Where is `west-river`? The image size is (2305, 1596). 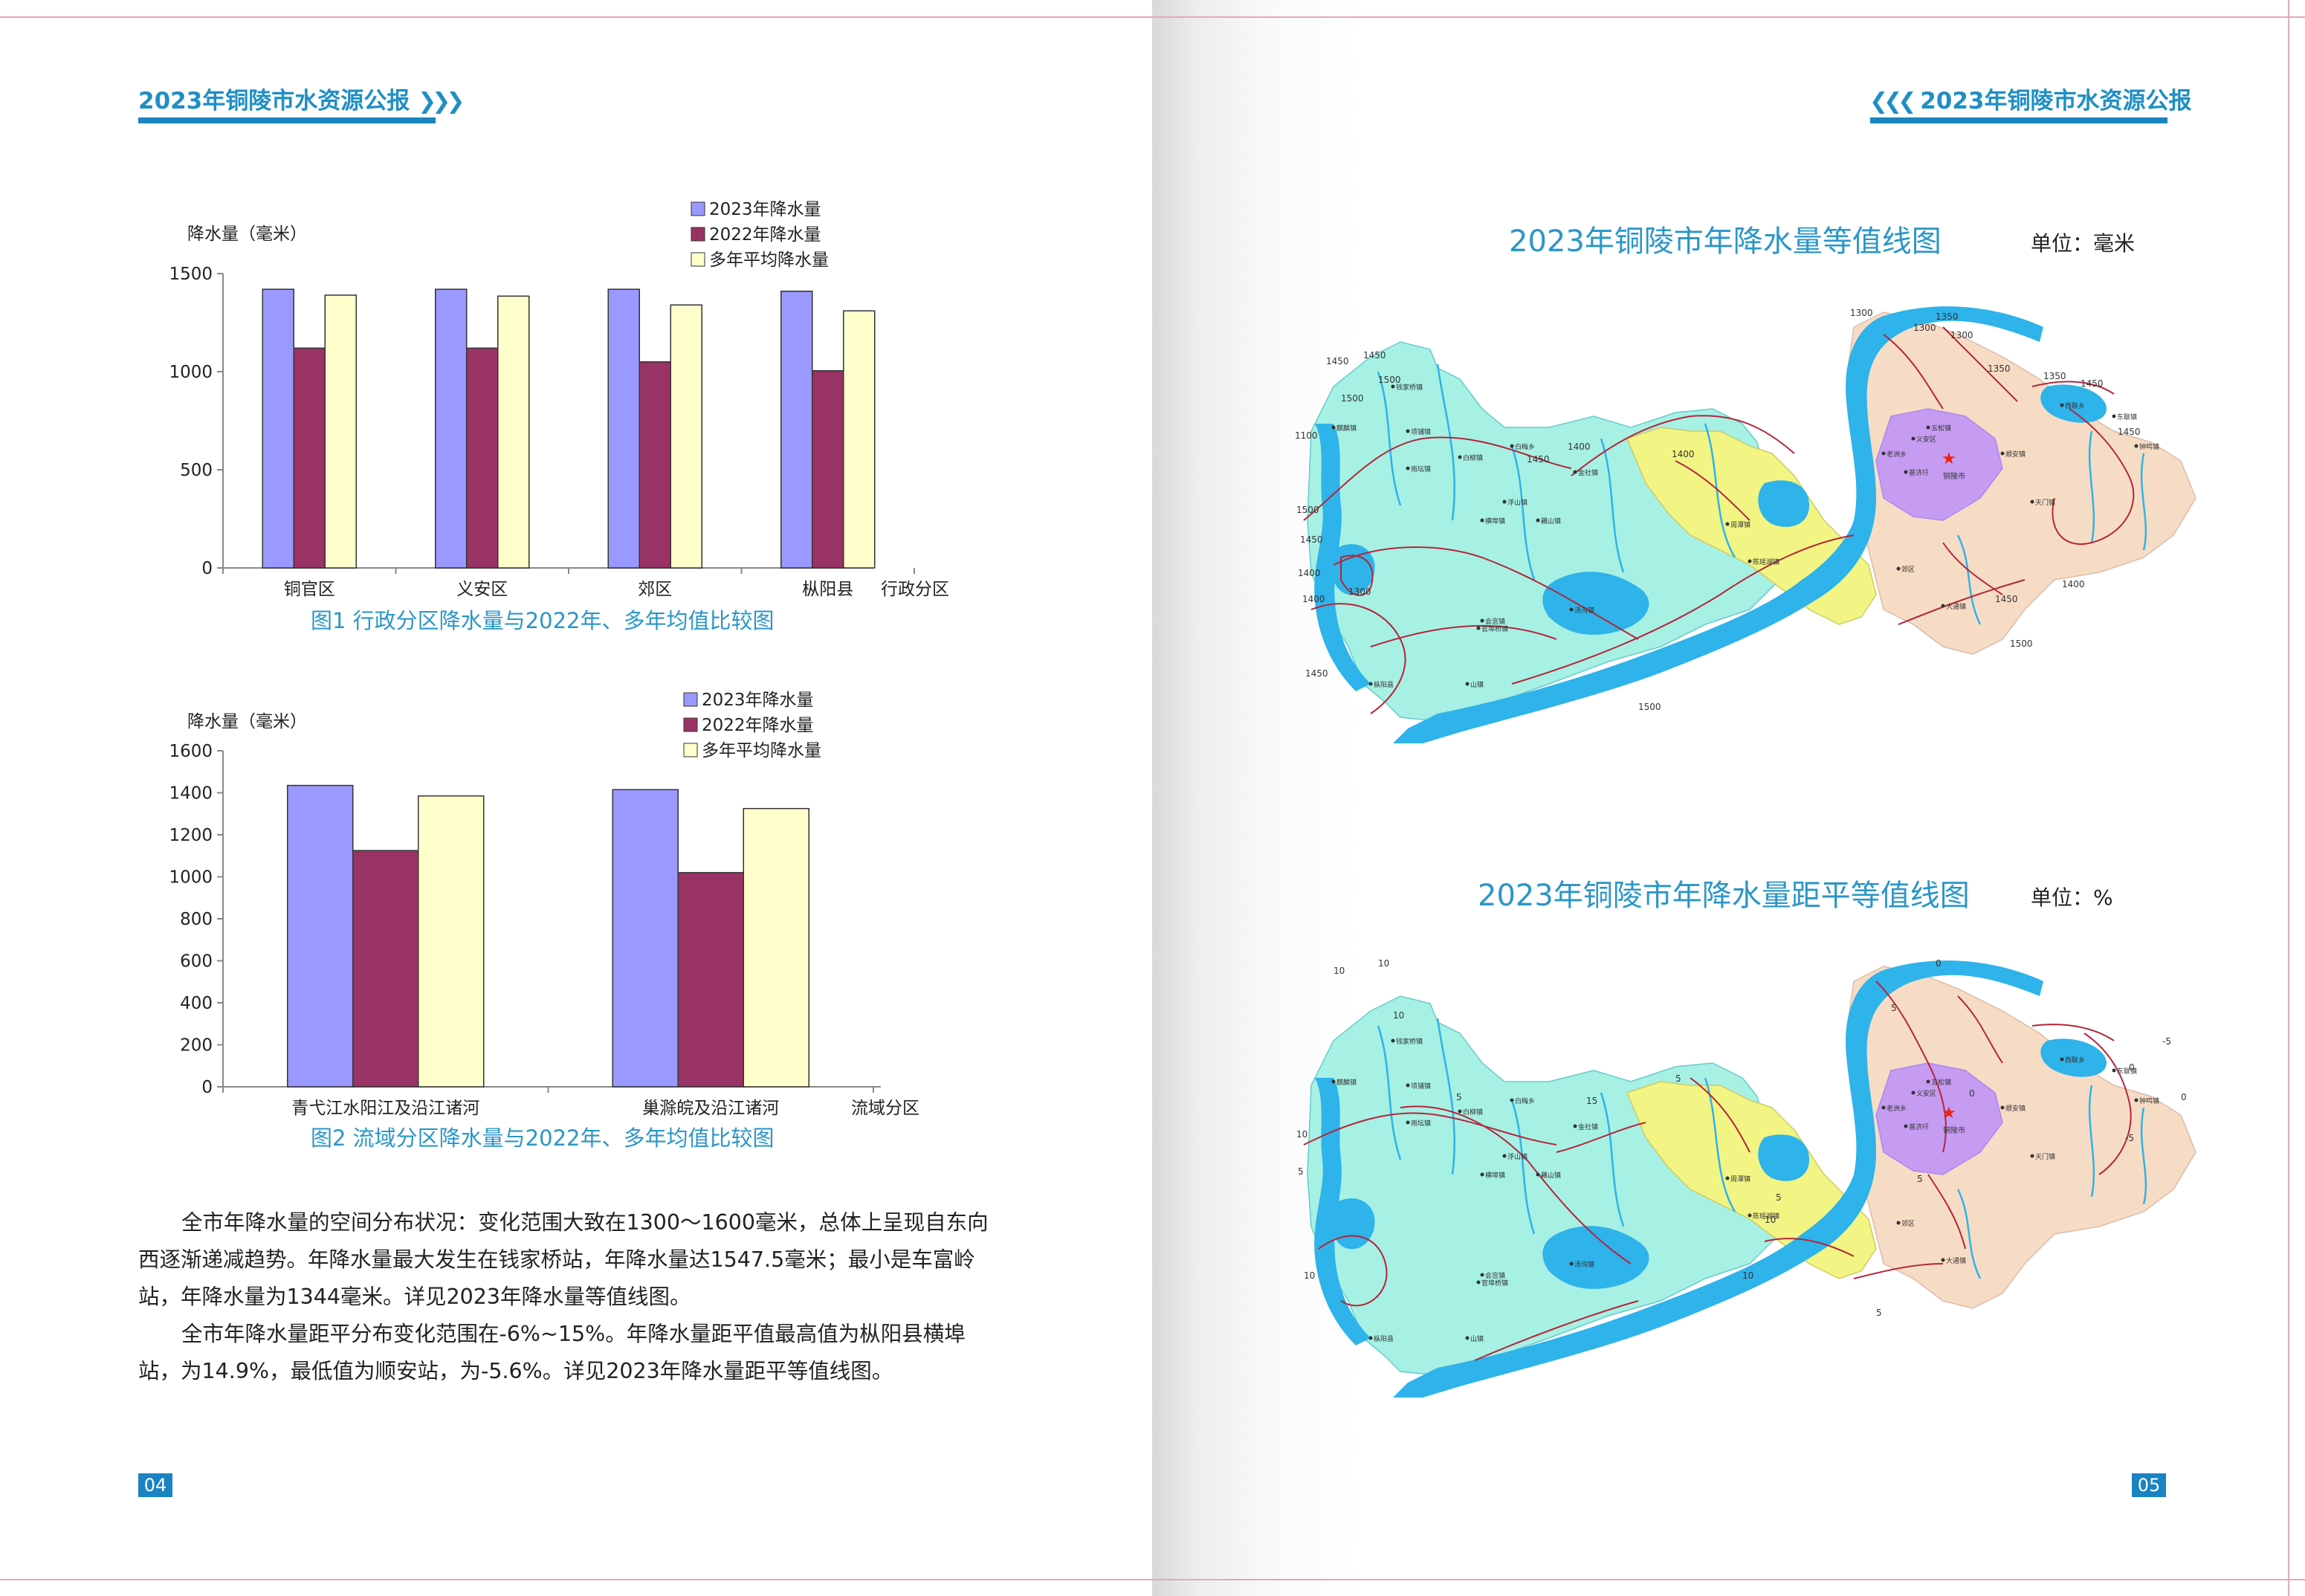
west-river is located at coordinates (1342, 1212).